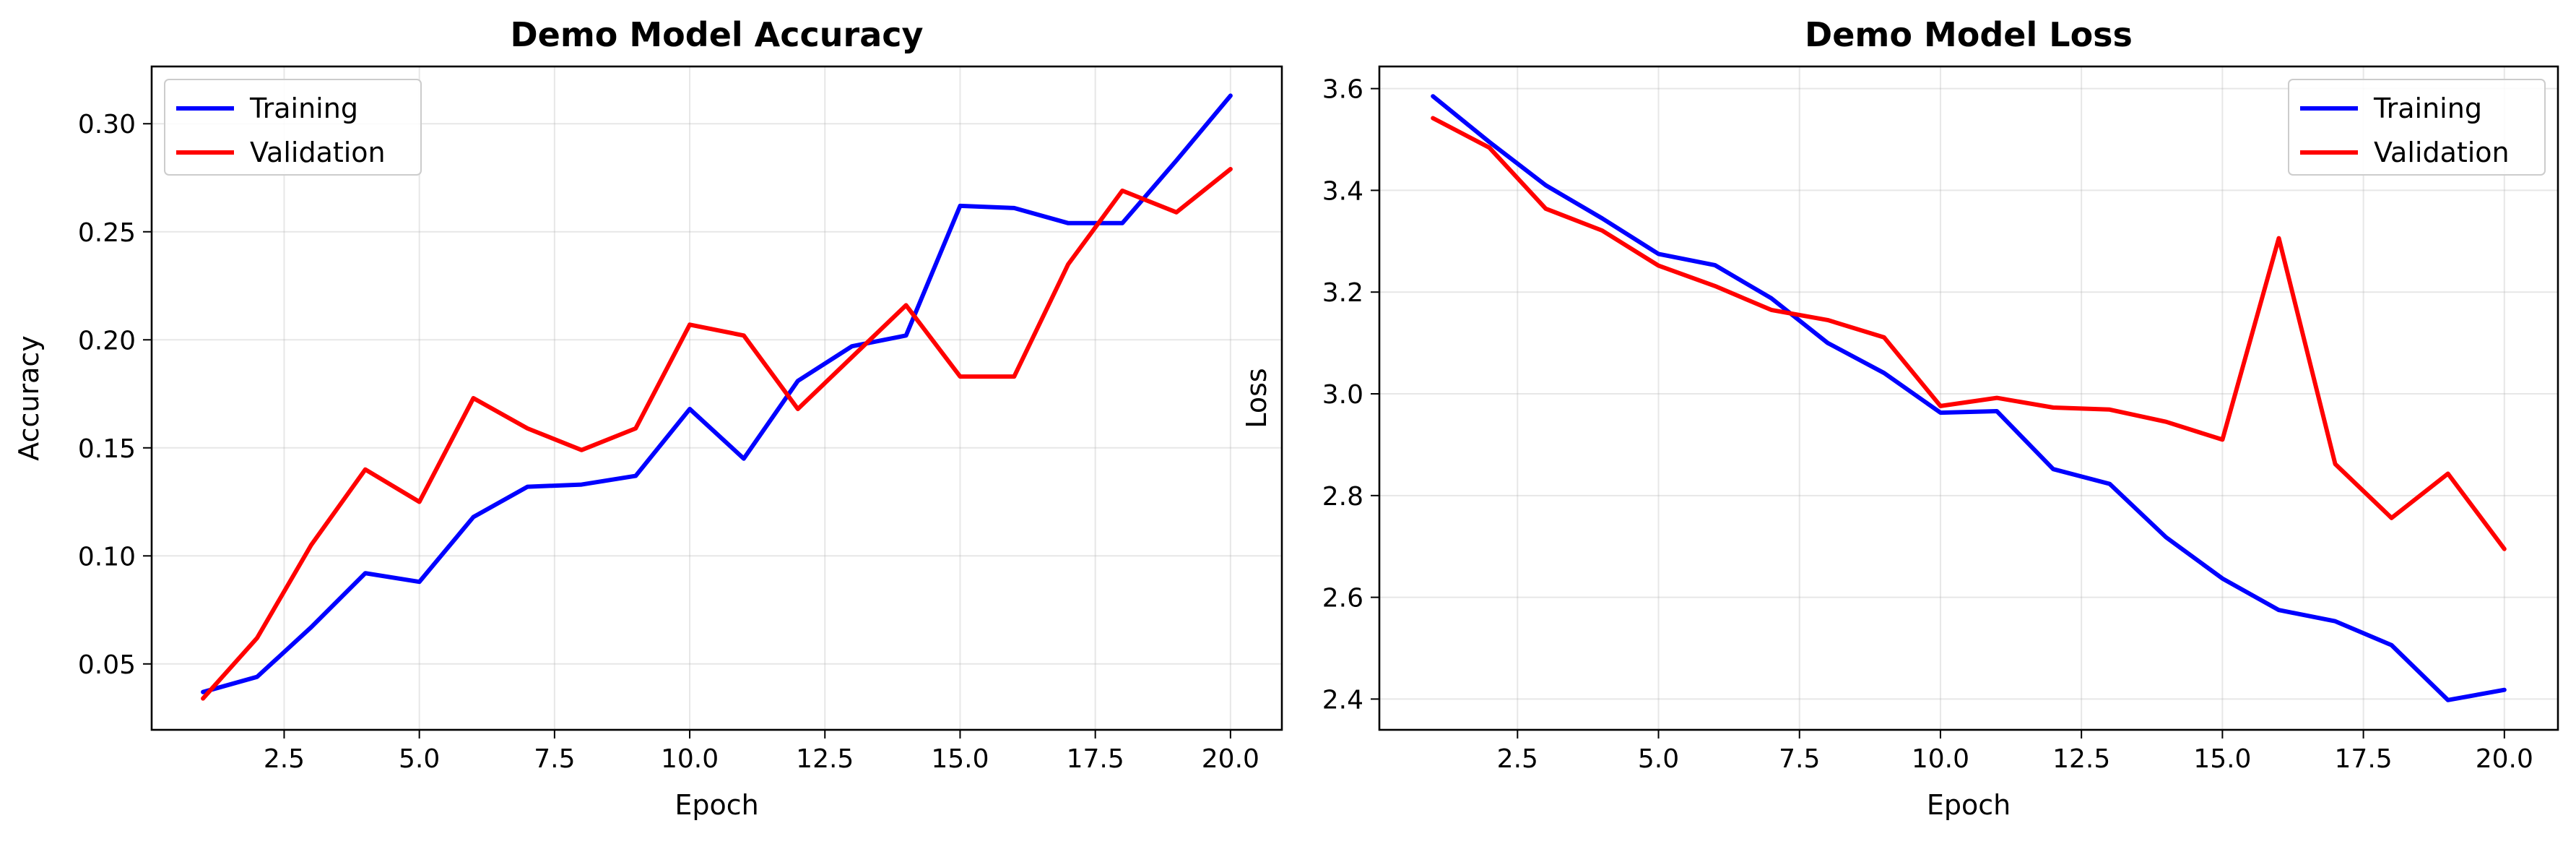 This screenshot has width=2576, height=844. I want to click on y-tick-label: 2.6, so click(1342, 598).